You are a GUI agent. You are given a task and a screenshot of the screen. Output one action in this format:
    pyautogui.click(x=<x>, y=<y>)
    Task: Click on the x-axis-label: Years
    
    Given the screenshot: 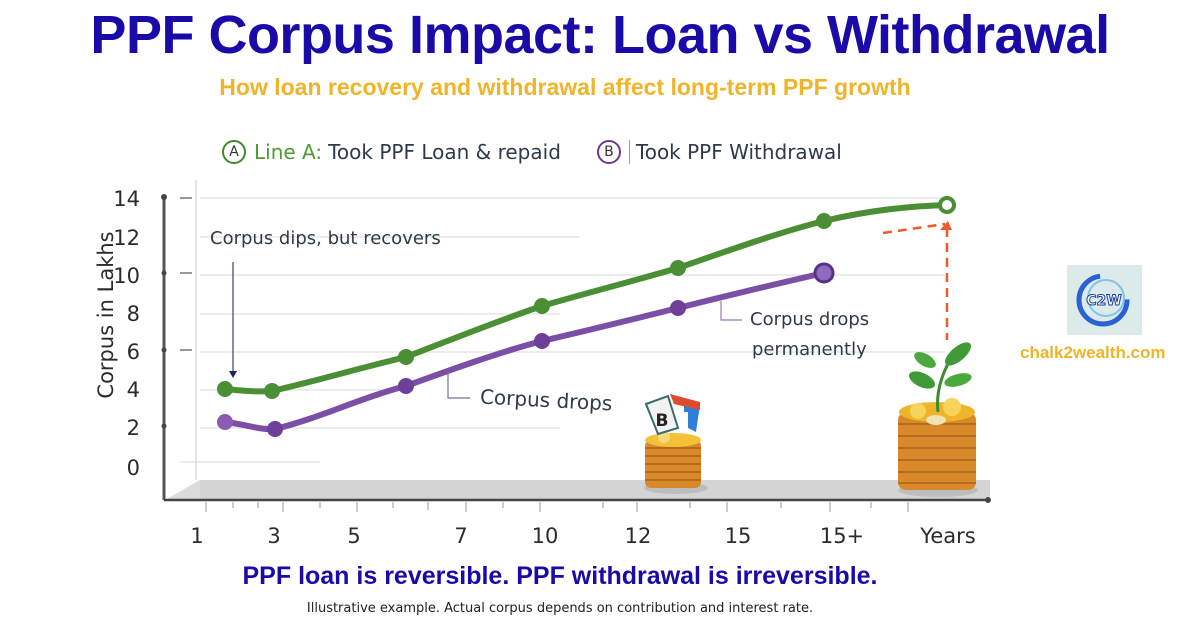 What is the action you would take?
    pyautogui.click(x=947, y=536)
    